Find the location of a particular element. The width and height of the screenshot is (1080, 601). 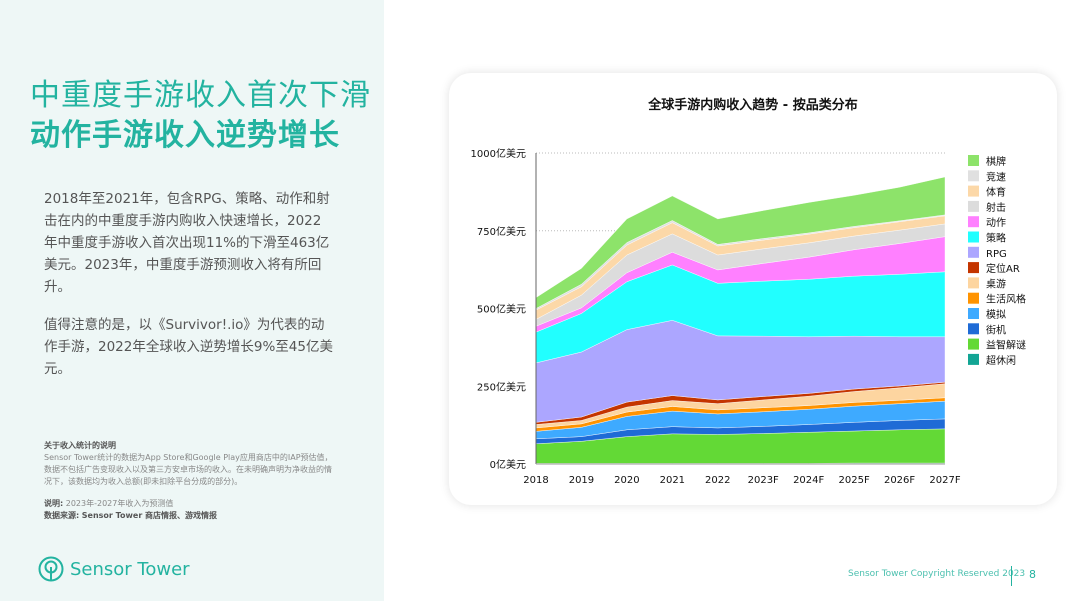

legend-swatch-模拟 is located at coordinates (973, 313).